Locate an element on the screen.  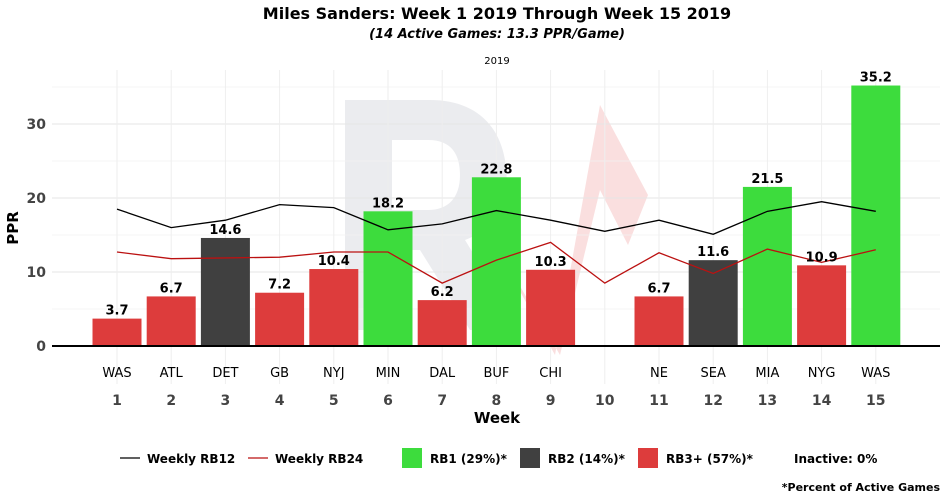
watermark-arrow is located at coordinates (559, 230).